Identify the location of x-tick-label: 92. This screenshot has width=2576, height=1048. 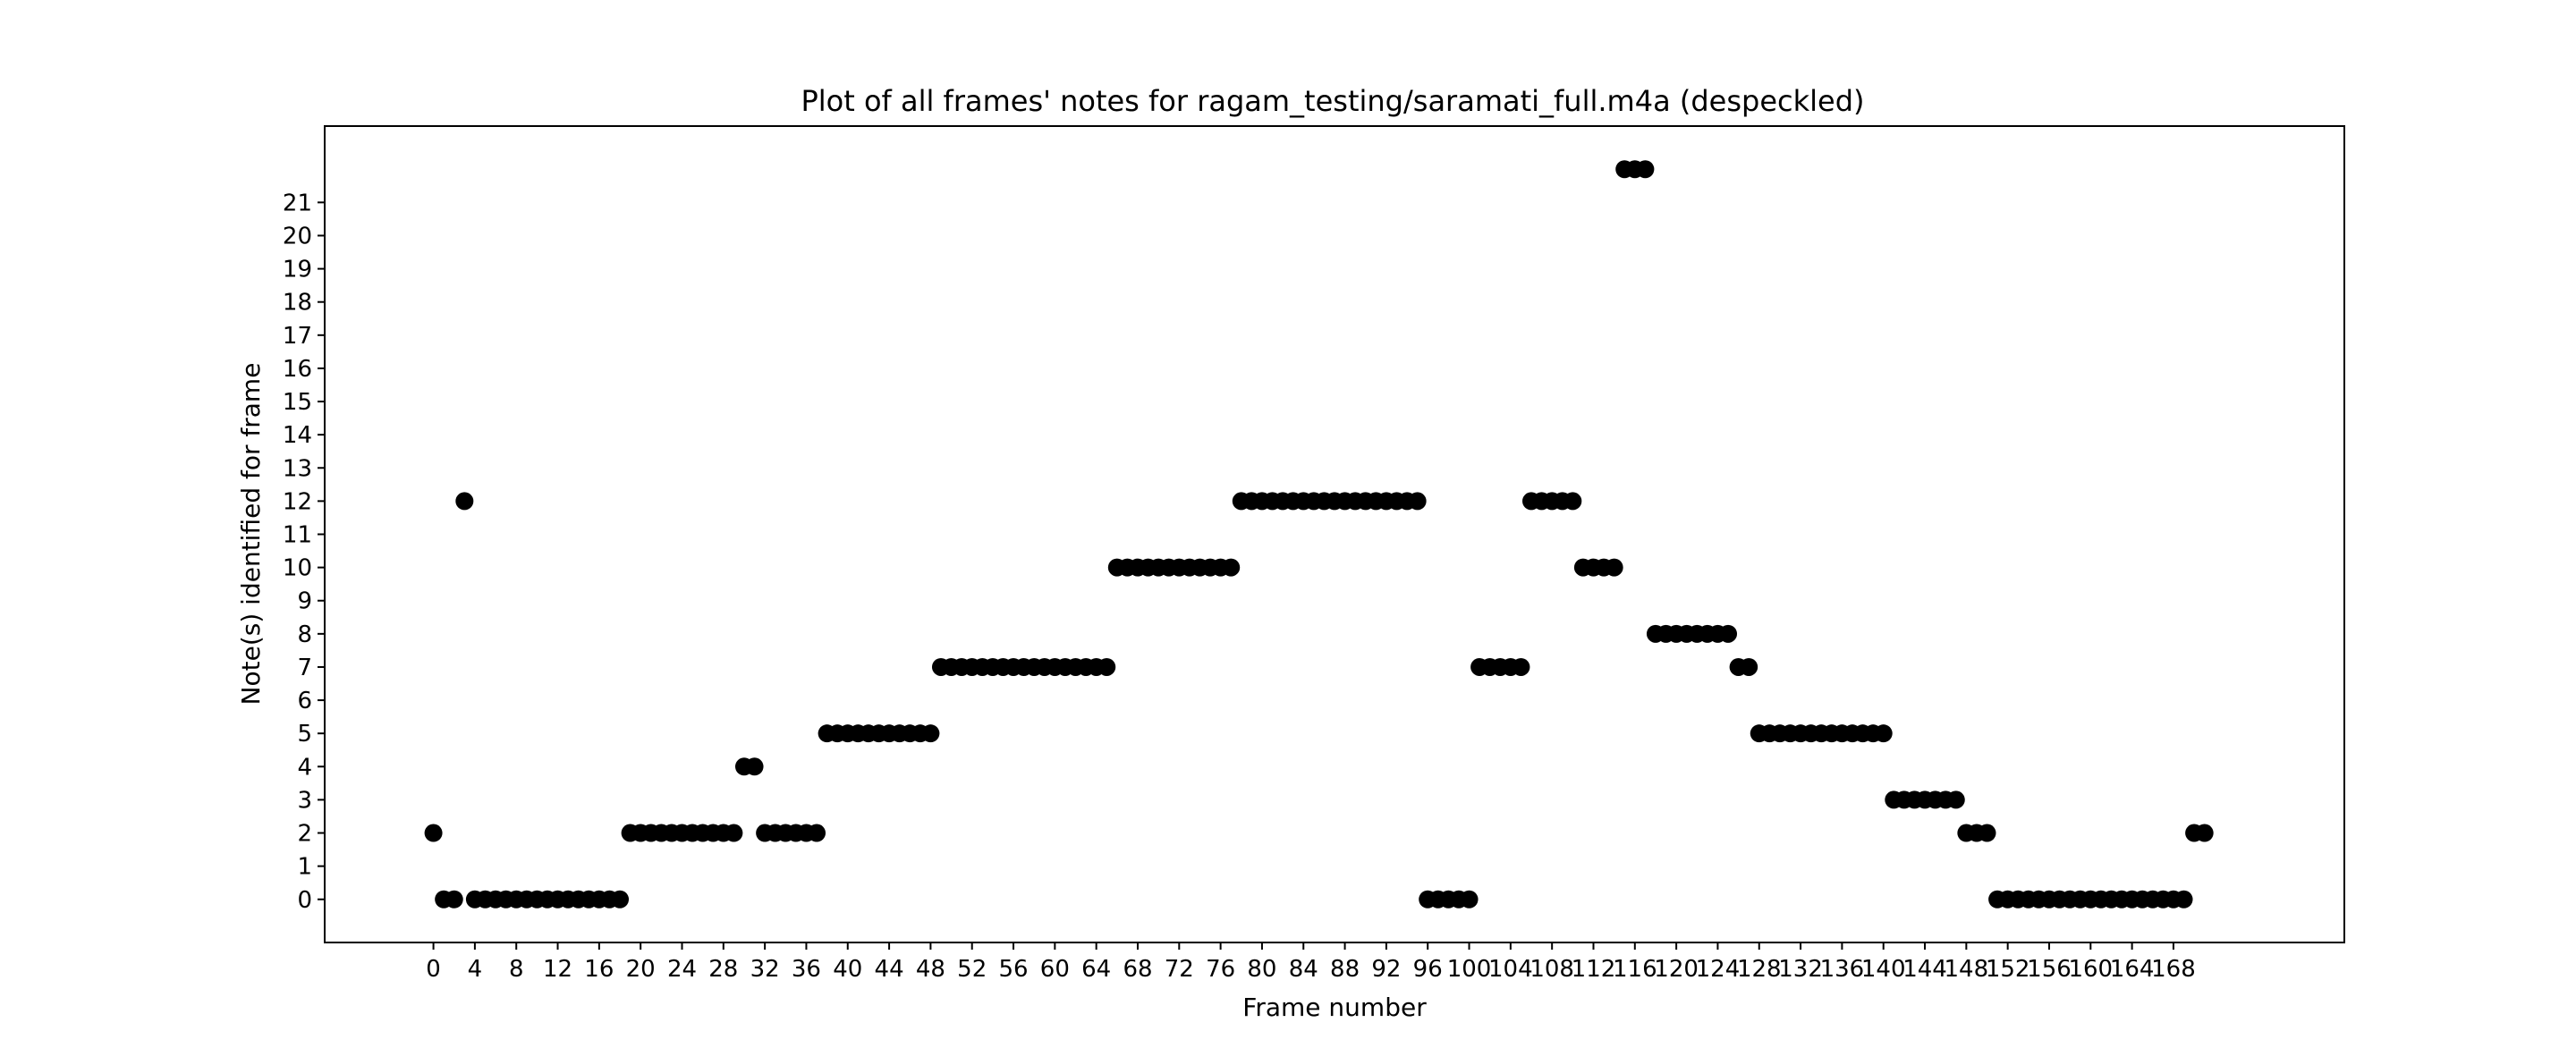
(1386, 969).